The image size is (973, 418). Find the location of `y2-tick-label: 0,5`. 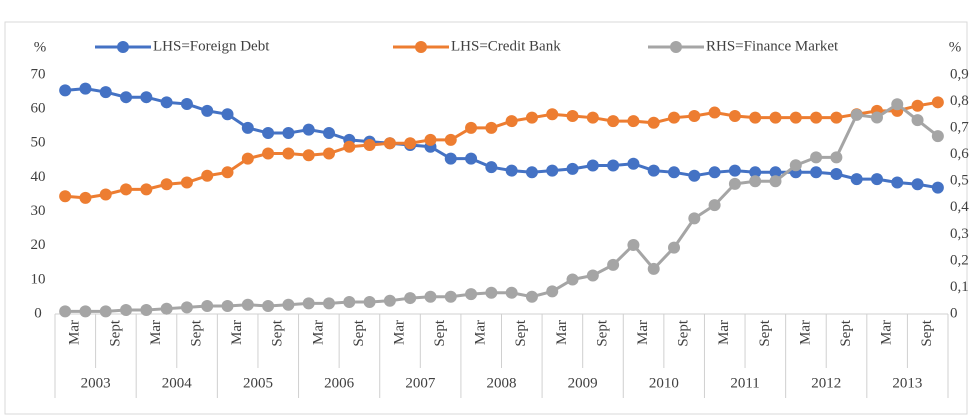

y2-tick-label: 0,5 is located at coordinates (959, 181).